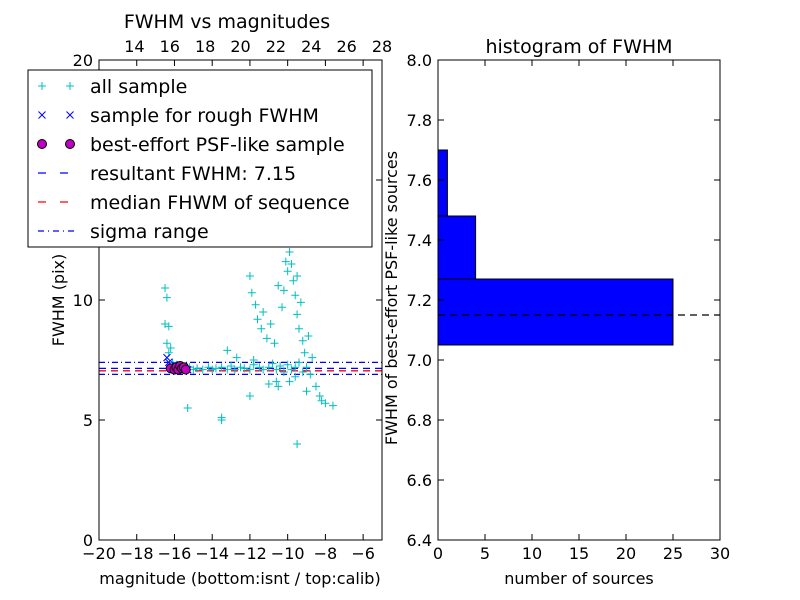 Image resolution: width=800 pixels, height=600 pixels. I want to click on scatter-y-tick-label: 0, so click(88, 540).